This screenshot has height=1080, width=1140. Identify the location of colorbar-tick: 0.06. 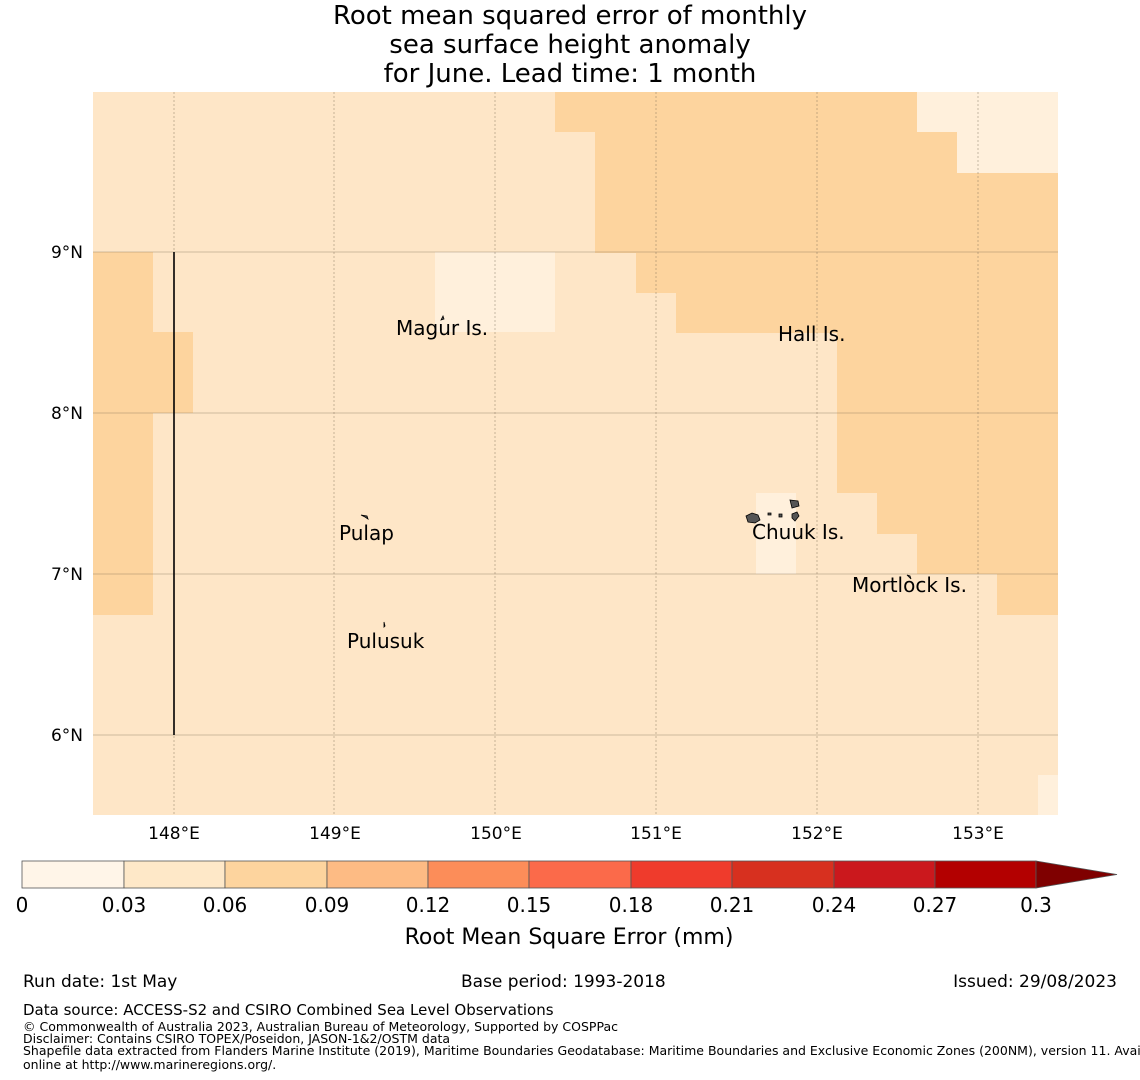
(225, 905).